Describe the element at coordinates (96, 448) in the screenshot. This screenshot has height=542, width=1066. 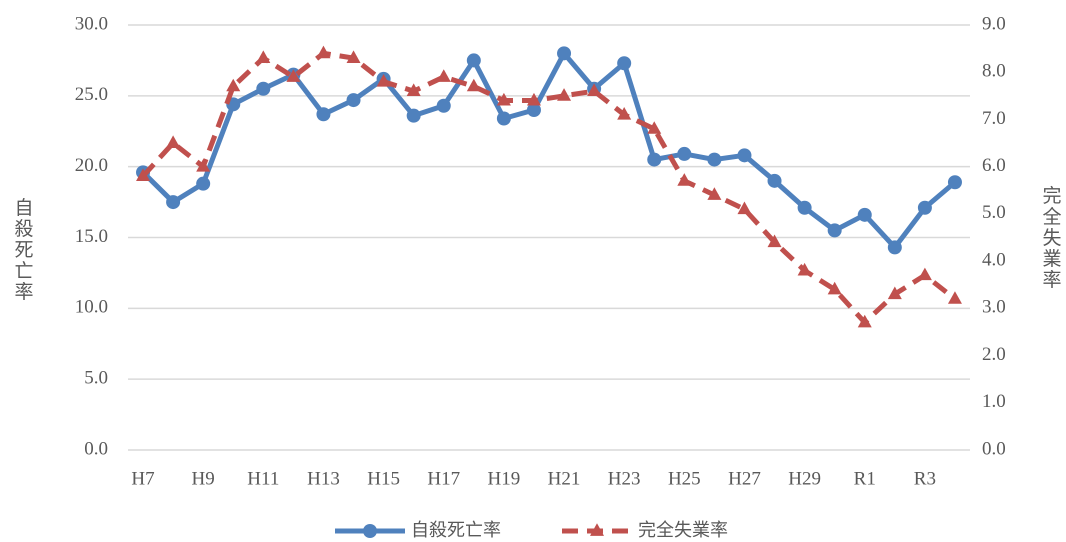
I see `y-tick-label: 0.0` at that location.